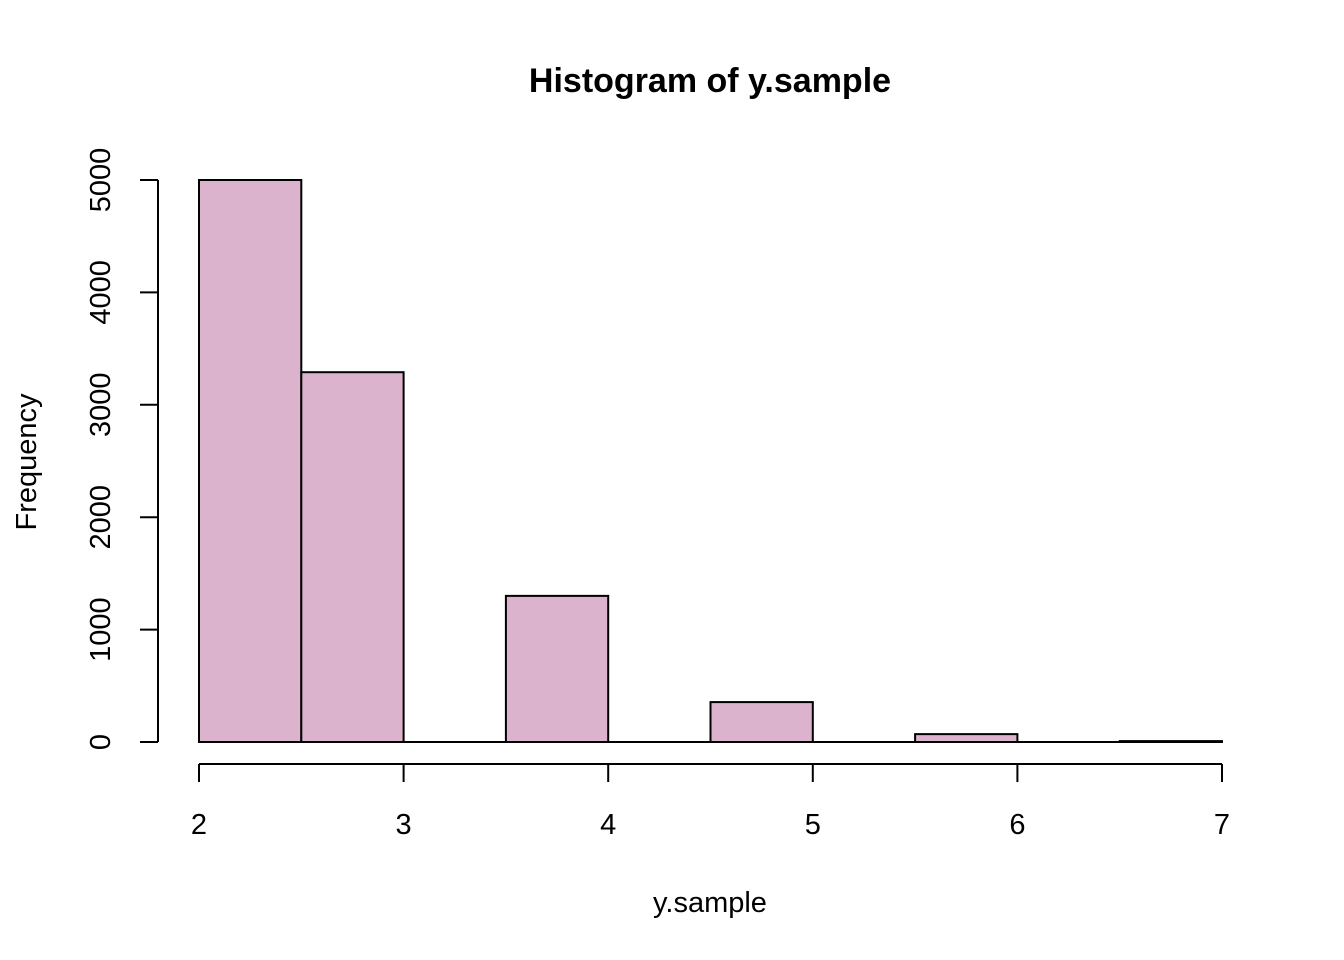 The image size is (1344, 960). I want to click on x-axis: 2 3 4 5 6 7, so click(710, 802).